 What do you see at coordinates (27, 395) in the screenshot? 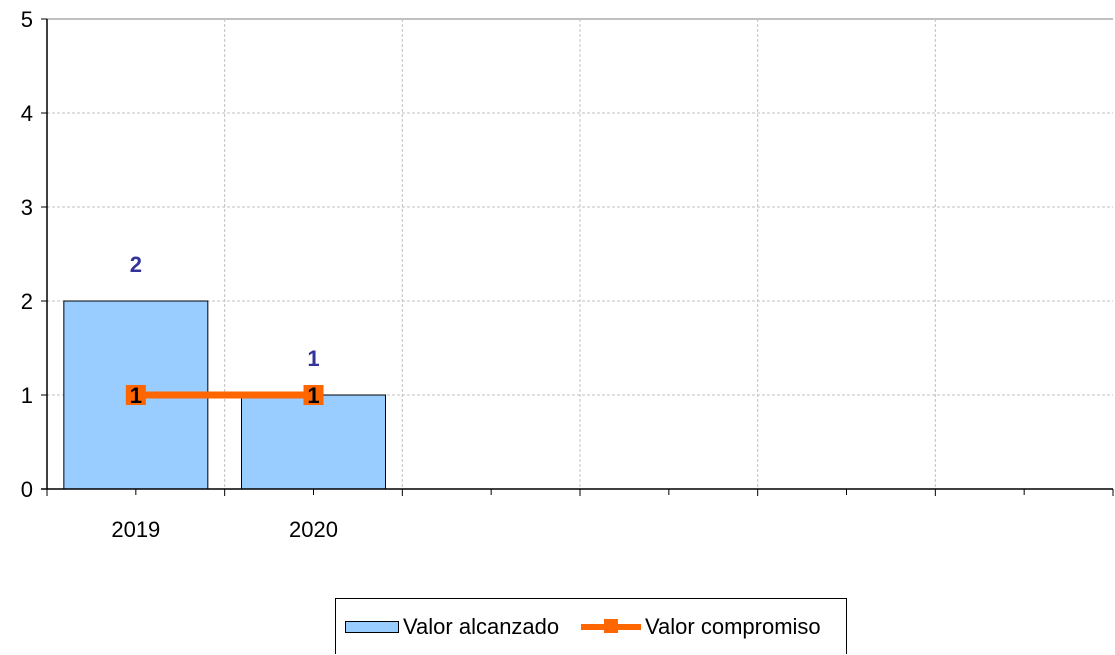
I see `y-tick-label-1: 1` at bounding box center [27, 395].